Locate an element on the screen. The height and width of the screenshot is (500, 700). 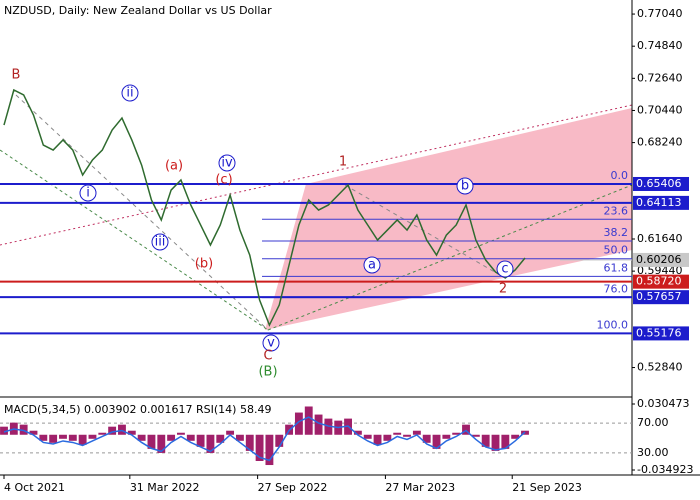
x-tick-label: 27 Sep 2022 is located at coordinates (293, 487).